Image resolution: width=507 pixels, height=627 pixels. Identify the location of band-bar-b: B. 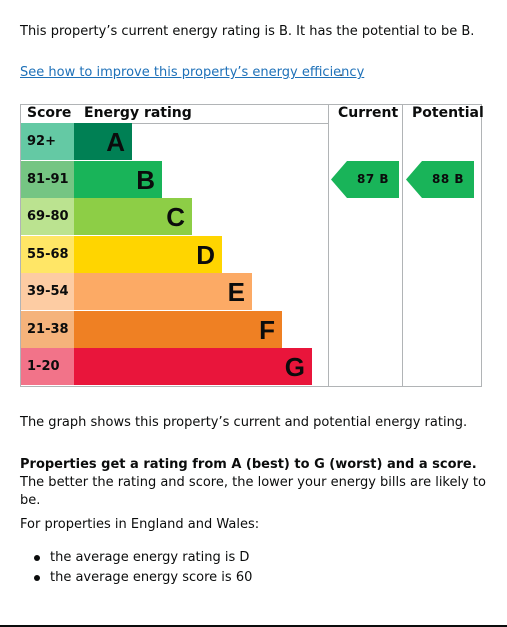
(118, 179).